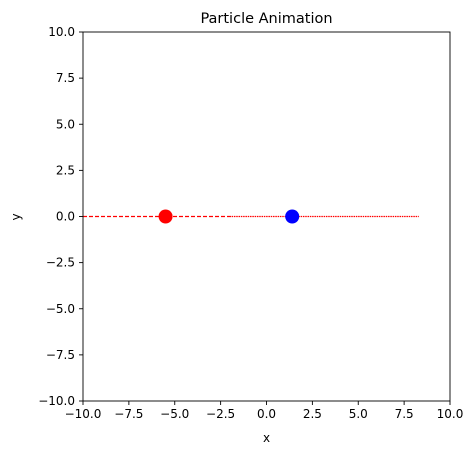 The height and width of the screenshot is (455, 476). I want to click on y-axis-label: y, so click(16, 216).